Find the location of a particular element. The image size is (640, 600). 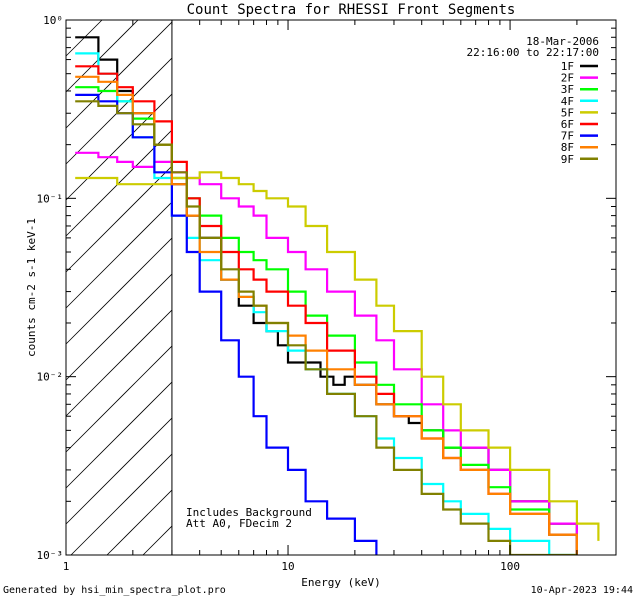

footer-date: 10-Apr-2023 19:44 is located at coordinates (581, 590).